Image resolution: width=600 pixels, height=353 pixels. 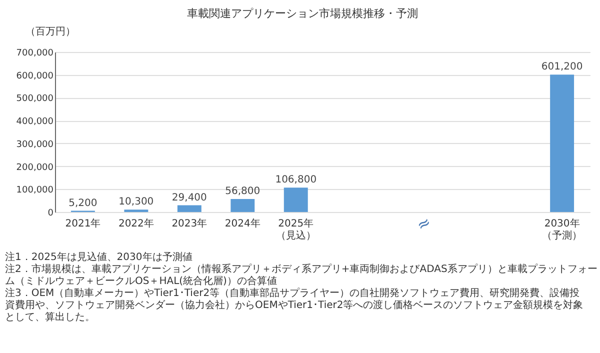 What do you see at coordinates (35, 167) in the screenshot?
I see `y-tick-label: 200,000` at bounding box center [35, 167].